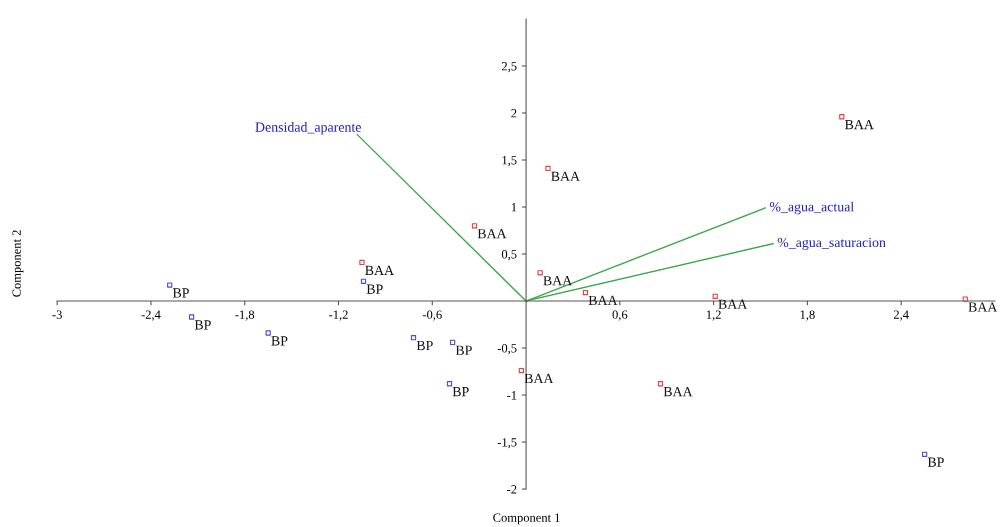 Image resolution: width=1003 pixels, height=527 pixels. What do you see at coordinates (901, 315) in the screenshot?
I see `x-tick-label: 2,4` at bounding box center [901, 315].